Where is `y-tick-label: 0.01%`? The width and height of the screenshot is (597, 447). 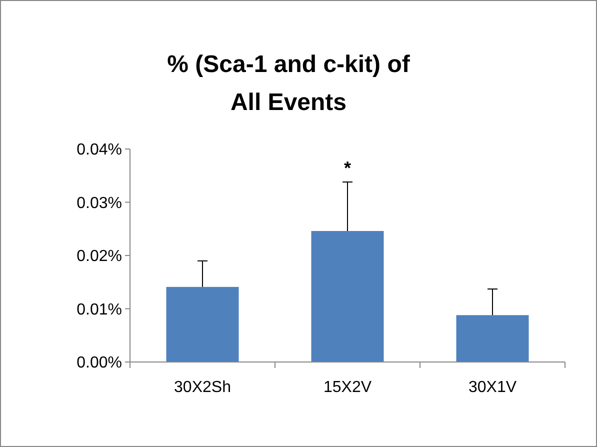
y-tick-label: 0.01% is located at coordinates (99, 309).